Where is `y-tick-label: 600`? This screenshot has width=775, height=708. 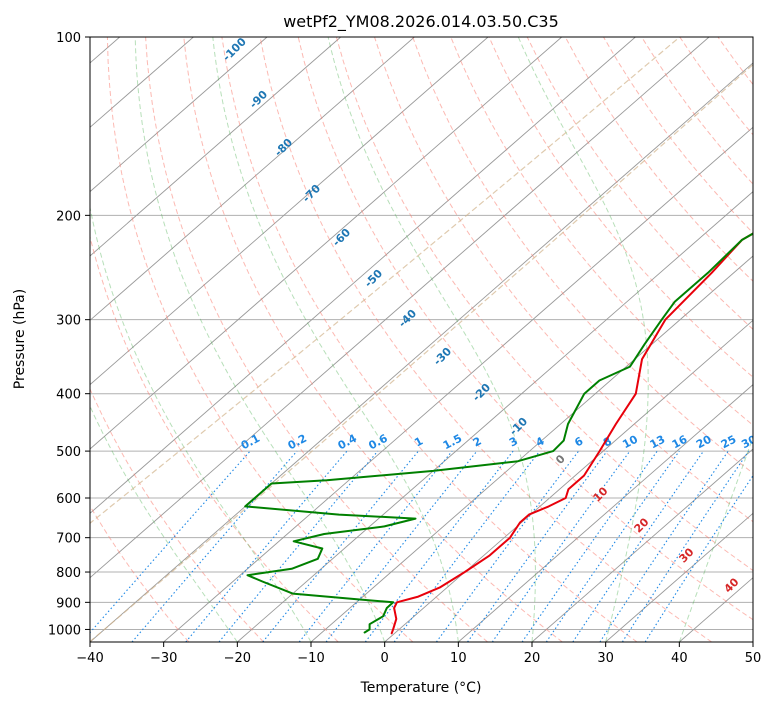
y-tick-label: 600 is located at coordinates (68, 499).